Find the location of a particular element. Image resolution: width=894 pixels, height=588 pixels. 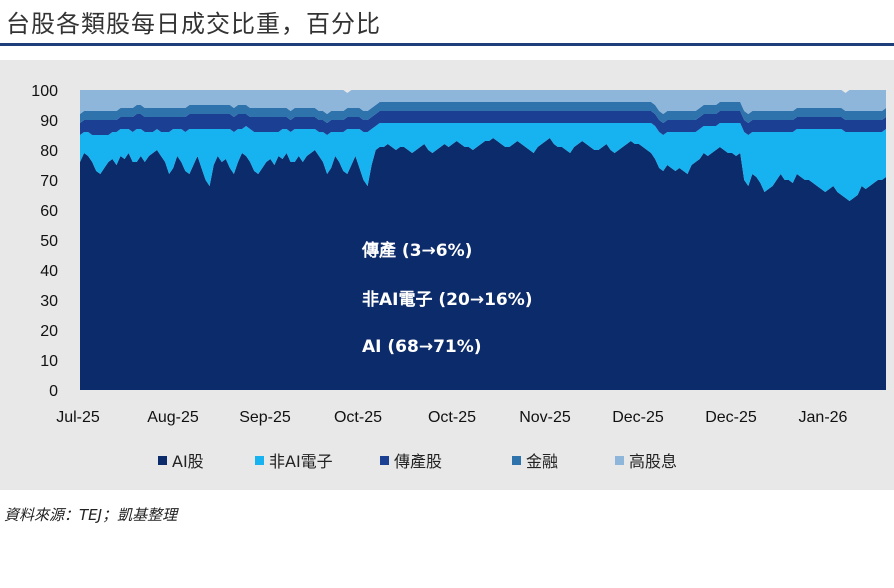

y-tick-label: 60 is located at coordinates (49, 211).